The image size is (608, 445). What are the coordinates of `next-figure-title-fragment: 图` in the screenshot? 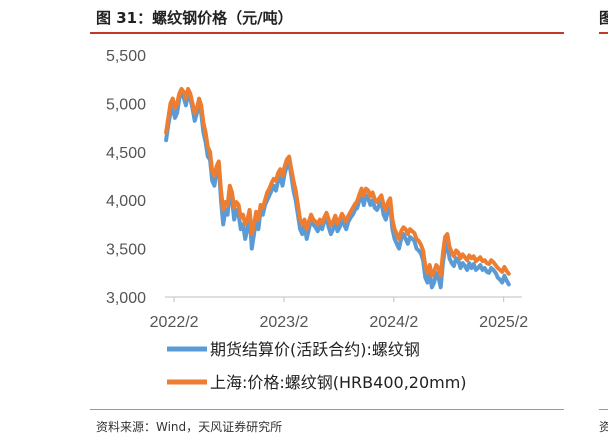 It's located at (603, 18).